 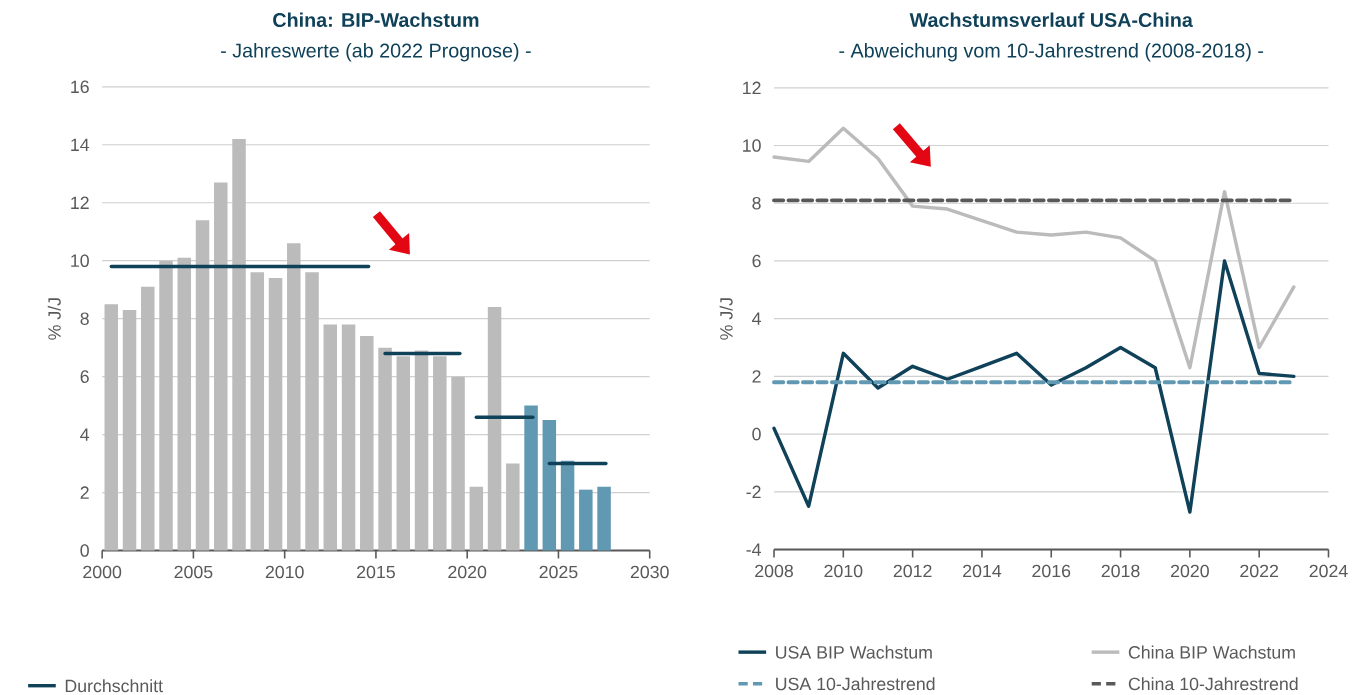 I want to click on y-tick-label: -2, so click(x=753, y=492).